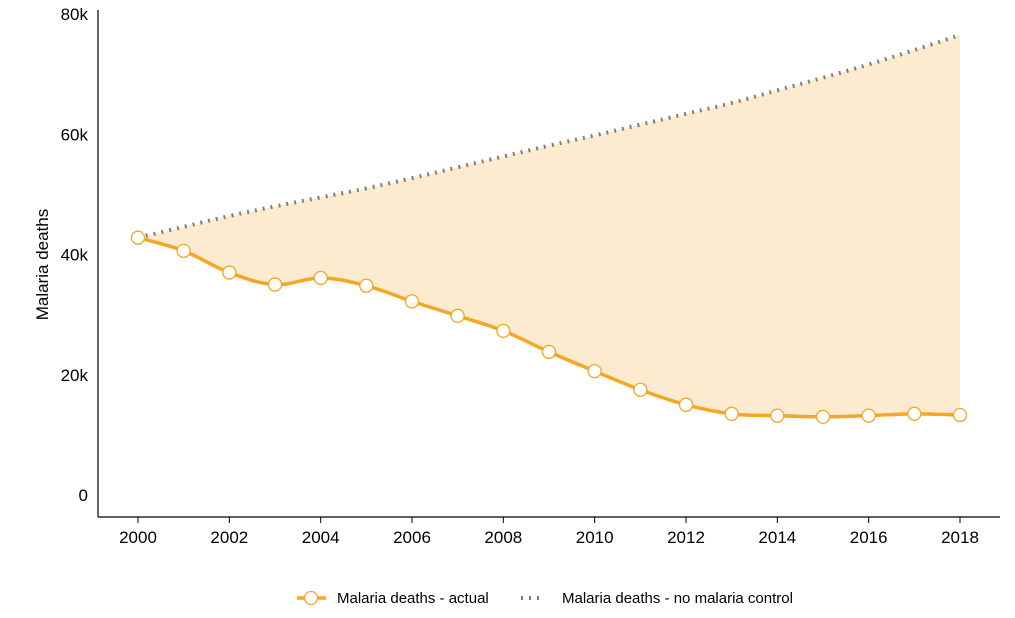 The width and height of the screenshot is (1015, 618). Describe the element at coordinates (75, 255) in the screenshot. I see `y-tick-label: 40k` at that location.